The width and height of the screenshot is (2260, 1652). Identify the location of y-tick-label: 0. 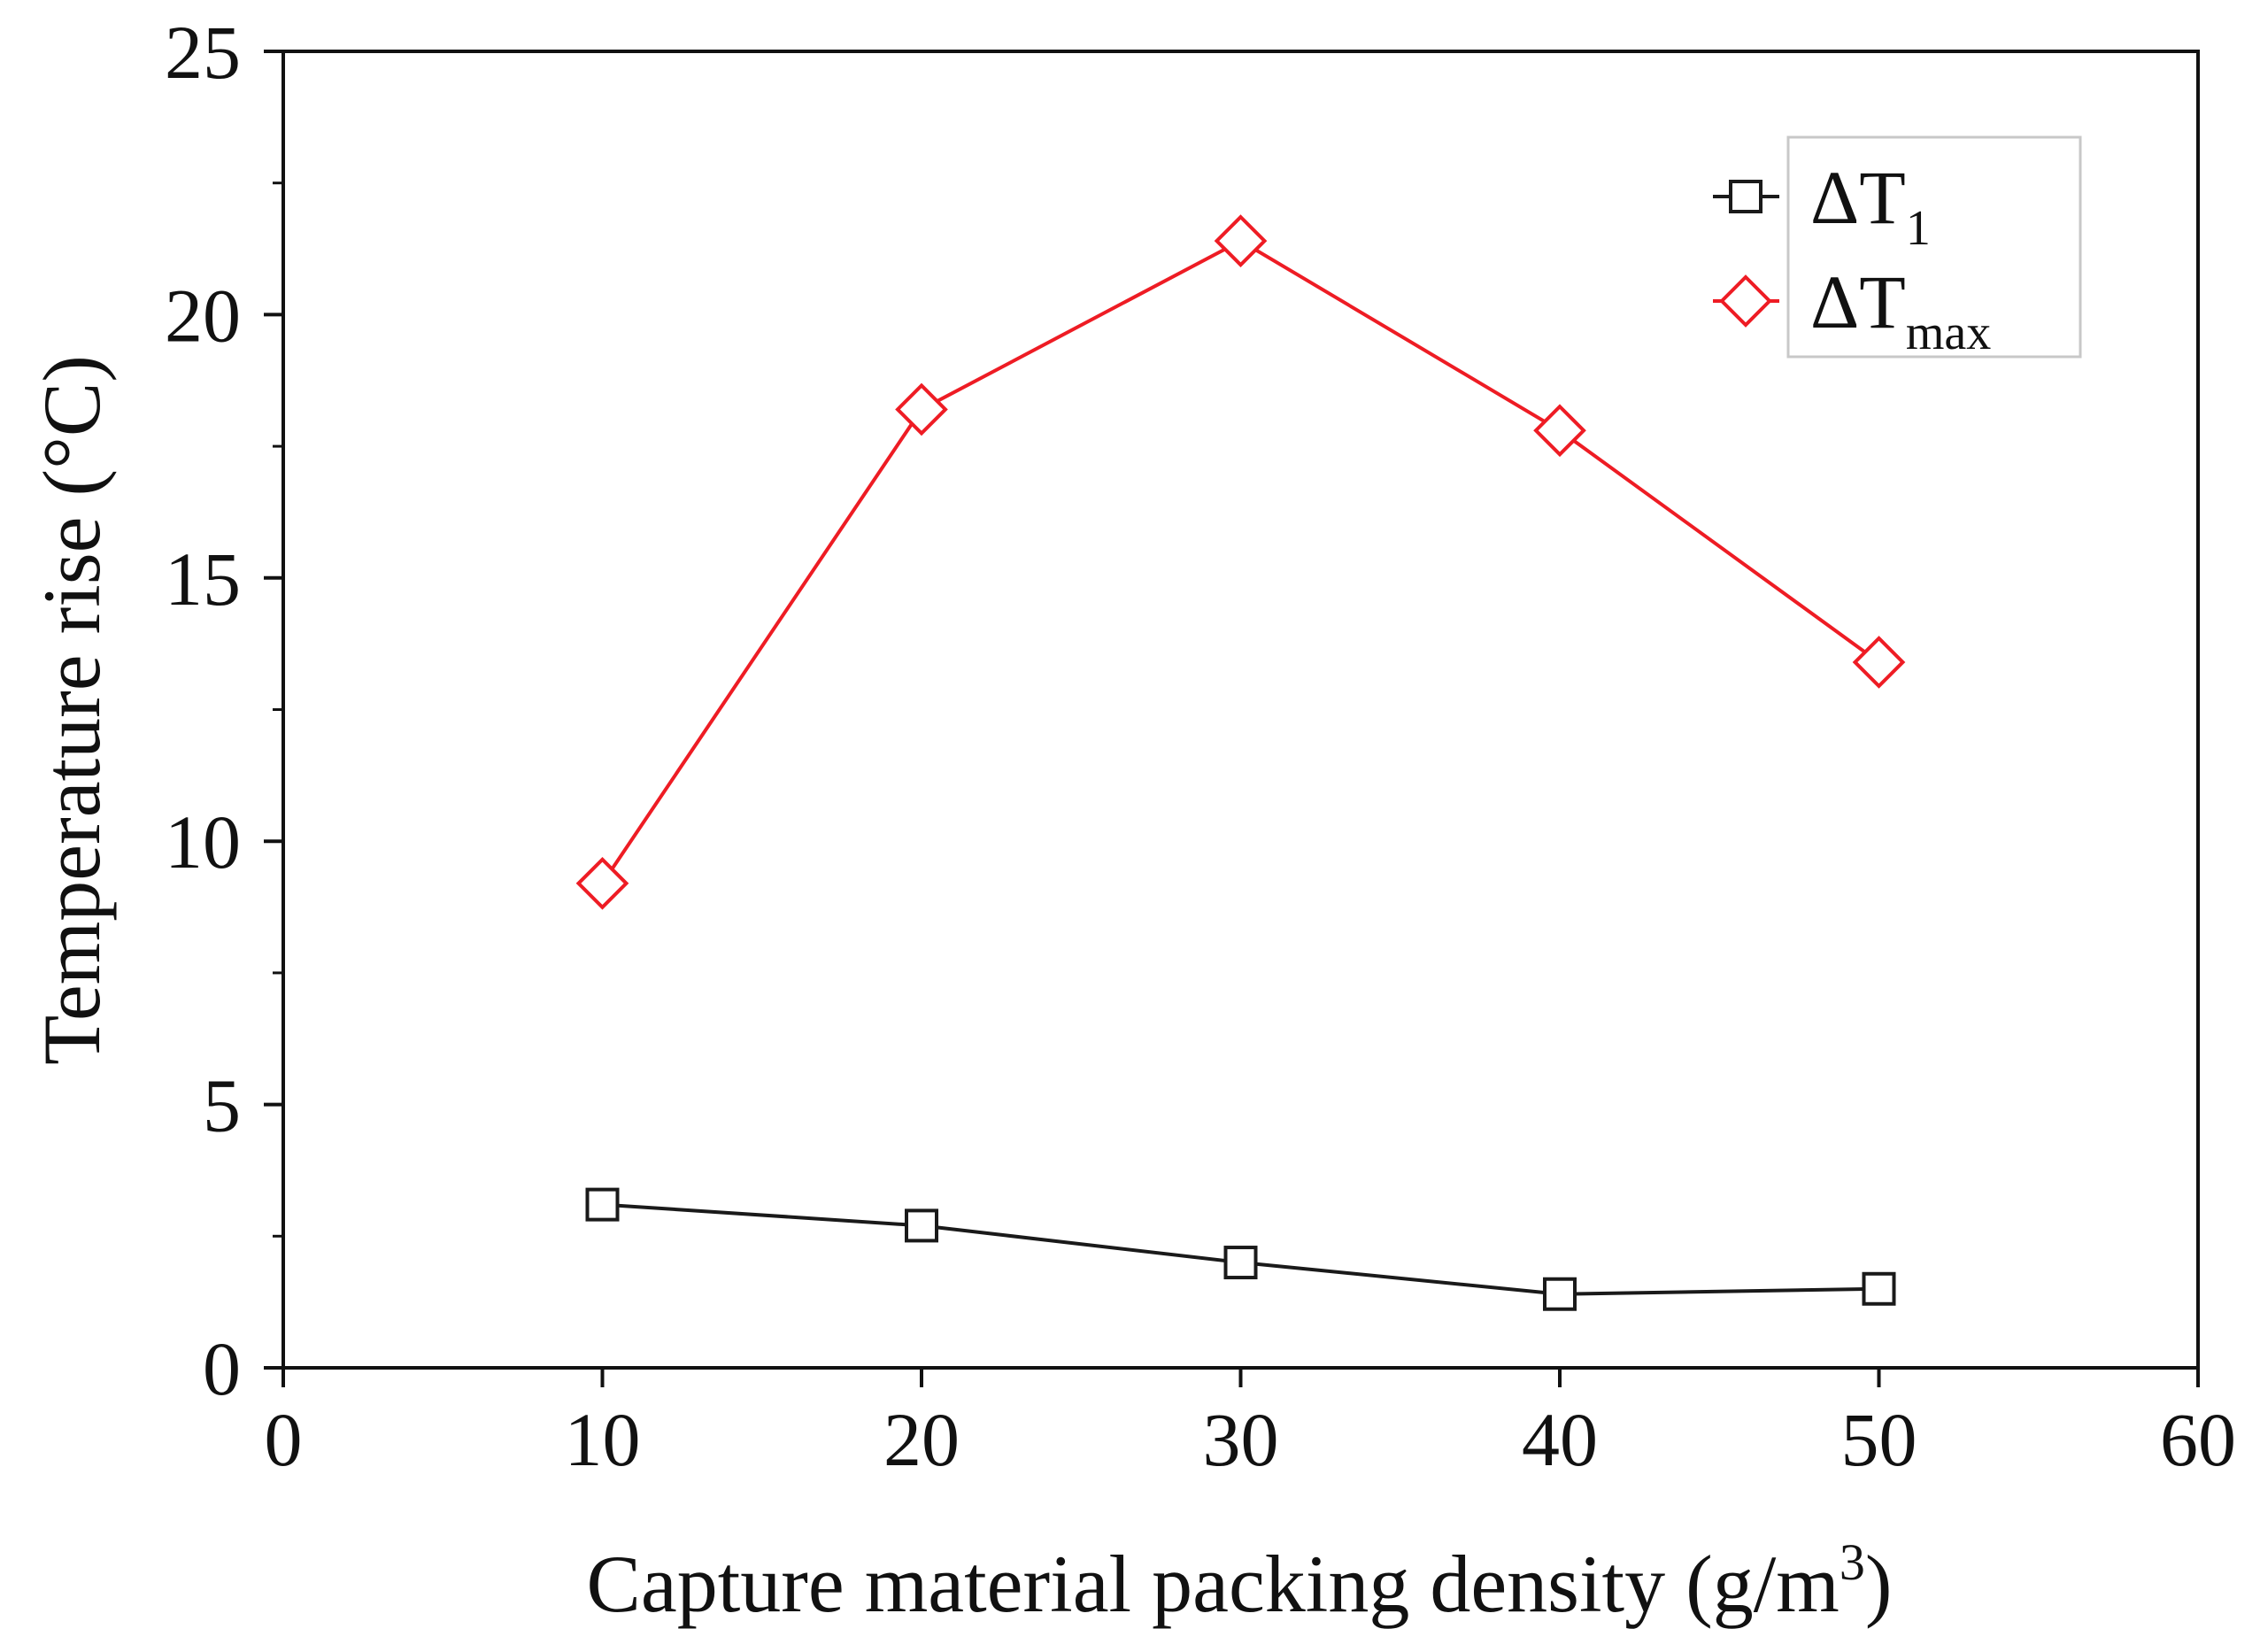
(222, 1368).